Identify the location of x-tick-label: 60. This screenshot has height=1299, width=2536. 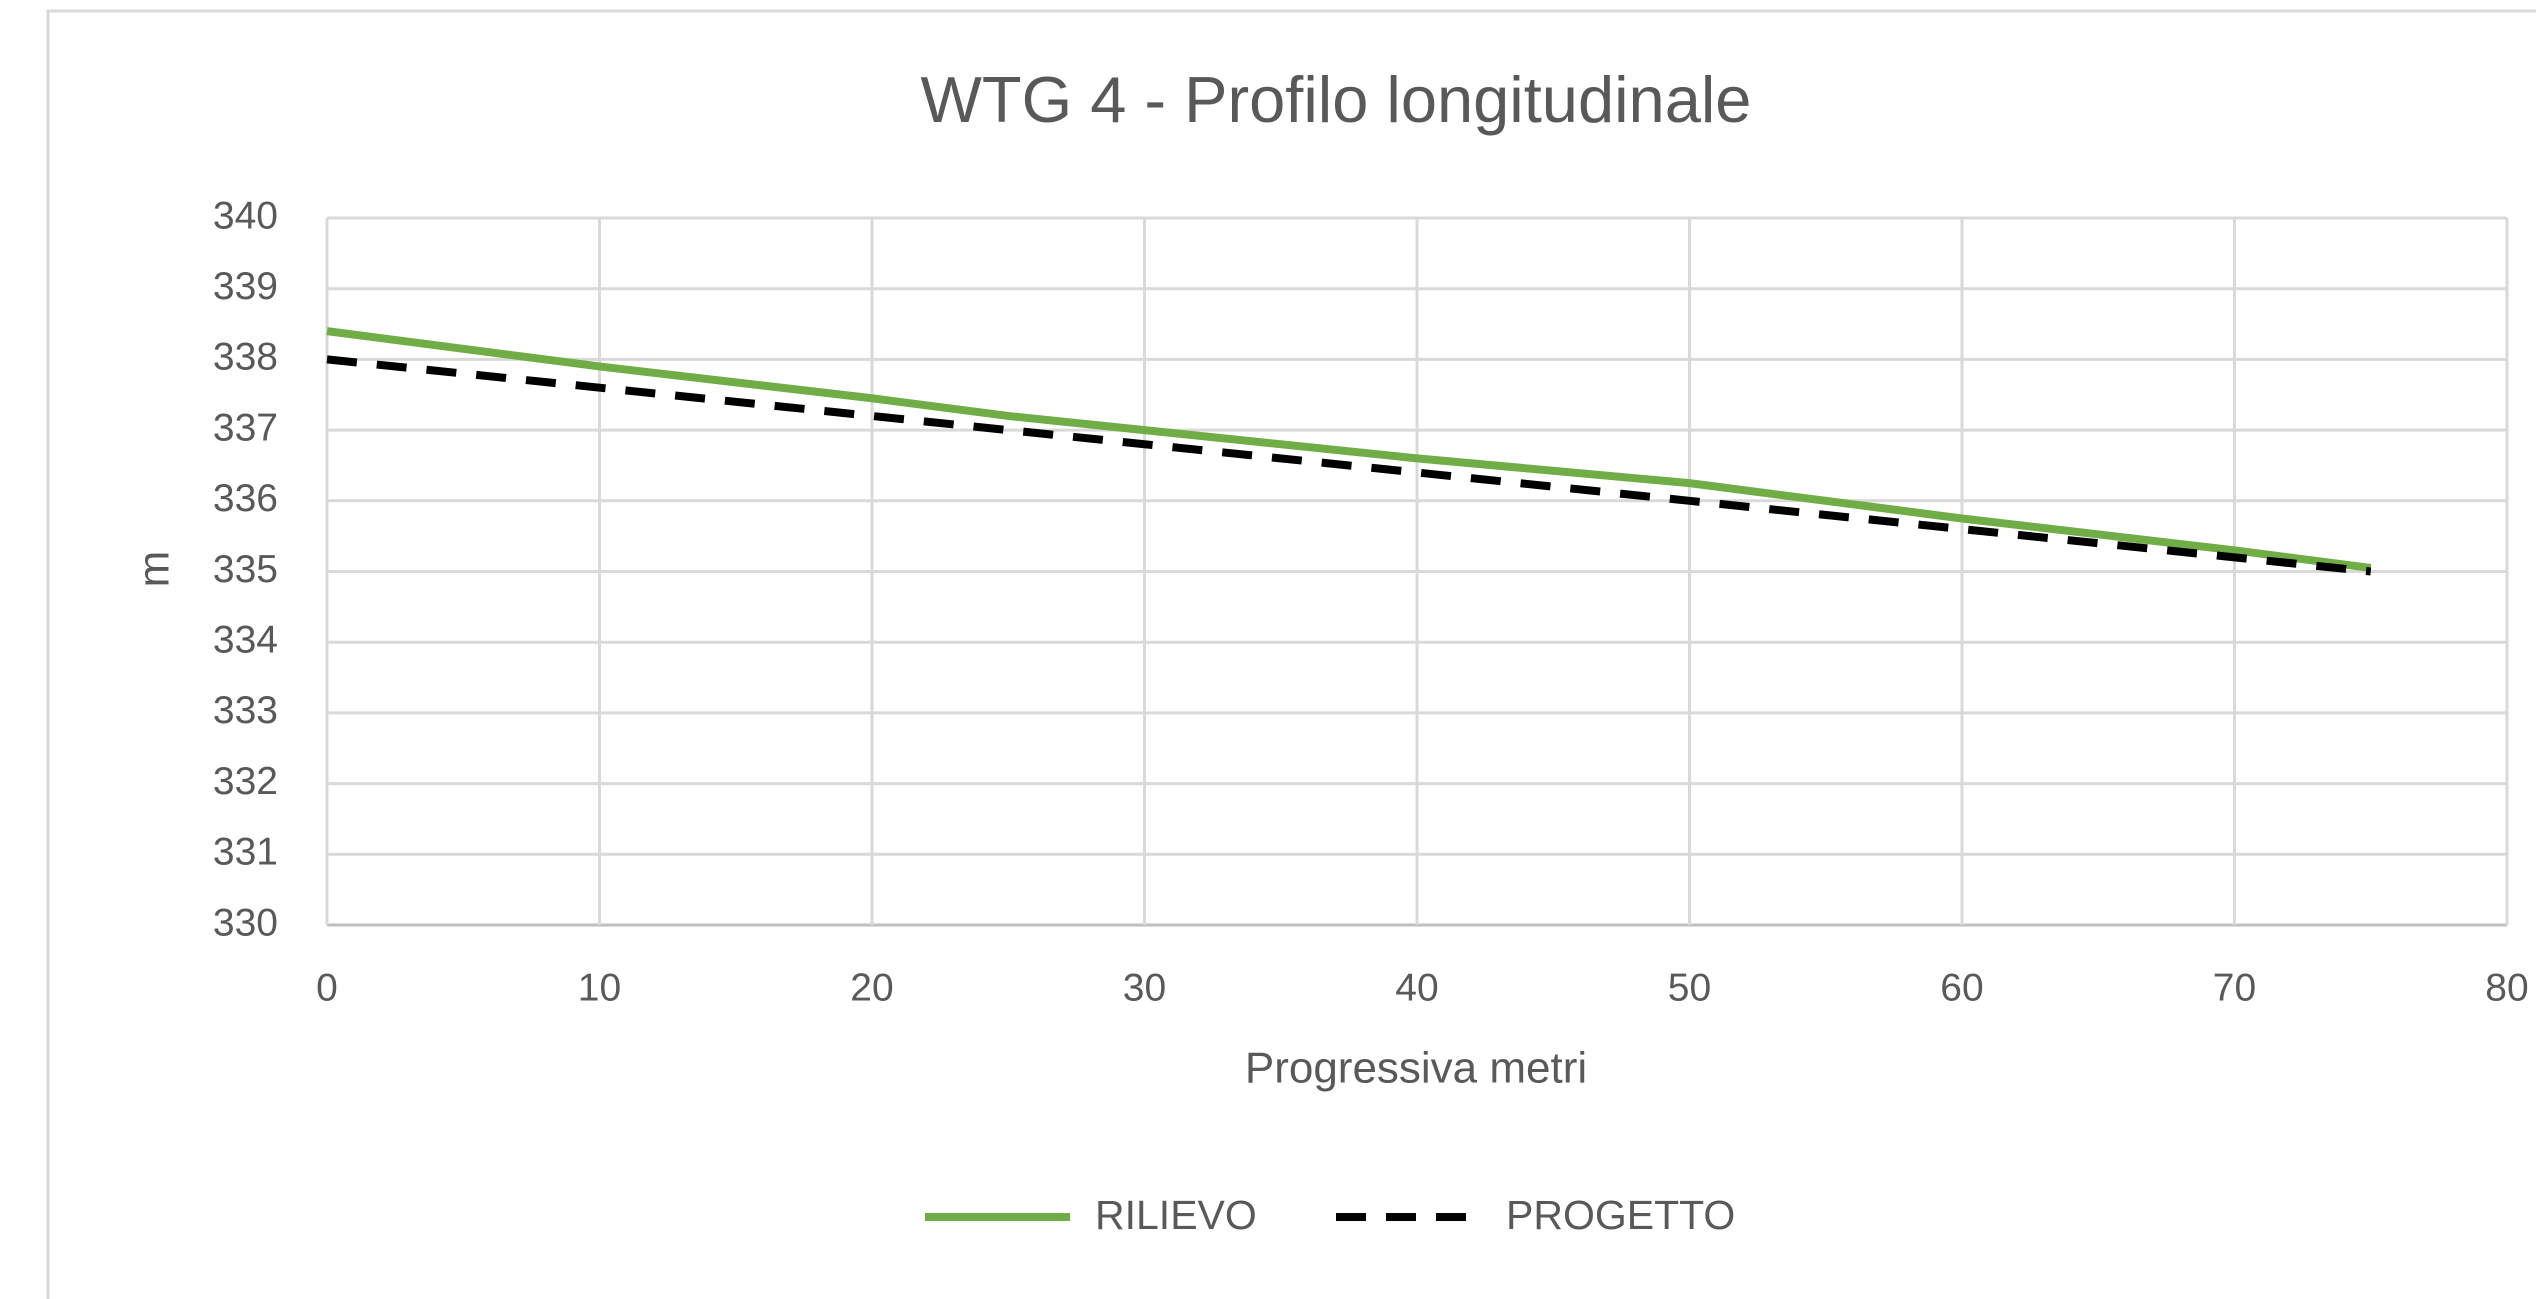
(1961, 987).